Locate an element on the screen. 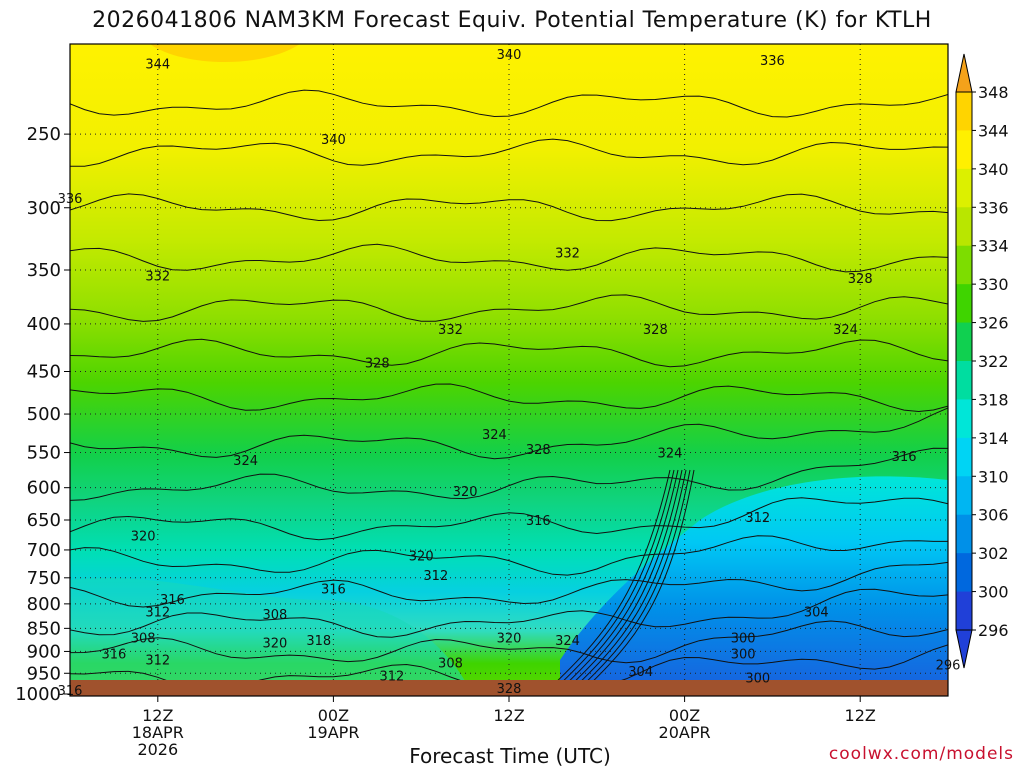 This screenshot has height=768, width=1024. colorbar-label-5: 330 is located at coordinates (993, 284).